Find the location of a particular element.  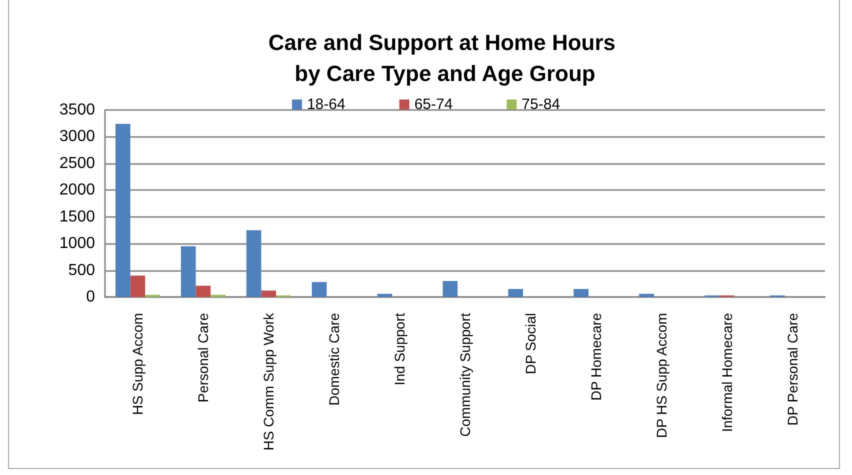

x-tick-label: Personal Care is located at coordinates (203, 357).